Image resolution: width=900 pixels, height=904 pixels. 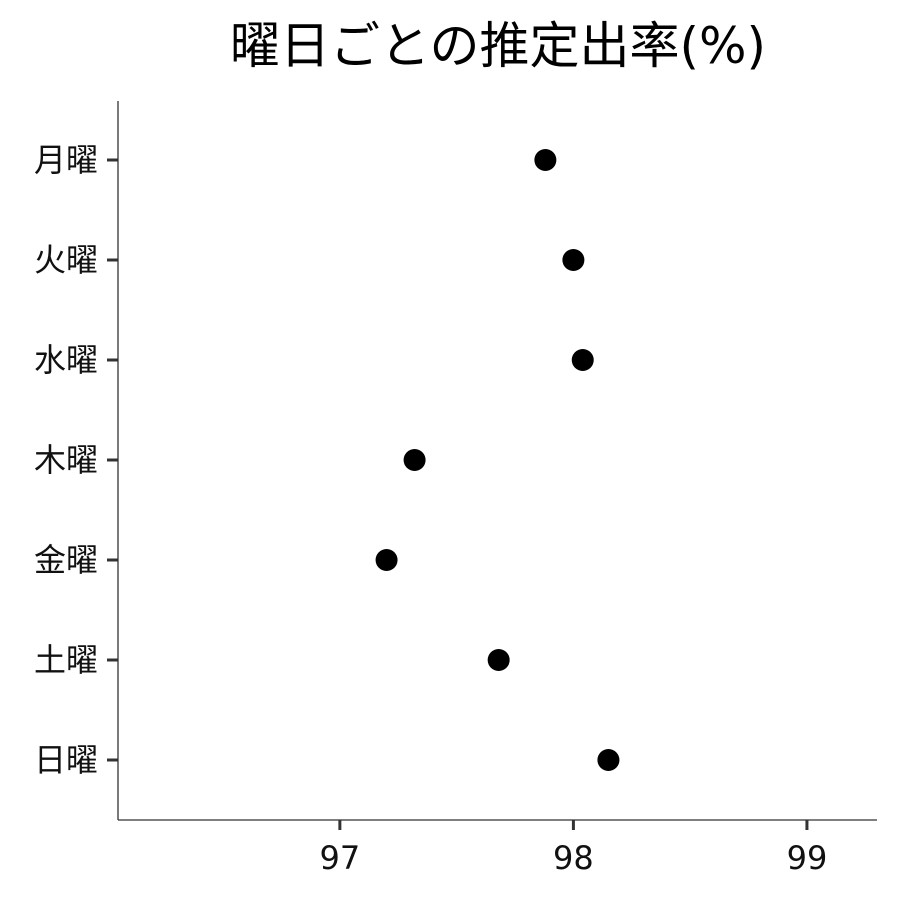 I want to click on y-tick-label: 水曜, so click(x=66, y=360).